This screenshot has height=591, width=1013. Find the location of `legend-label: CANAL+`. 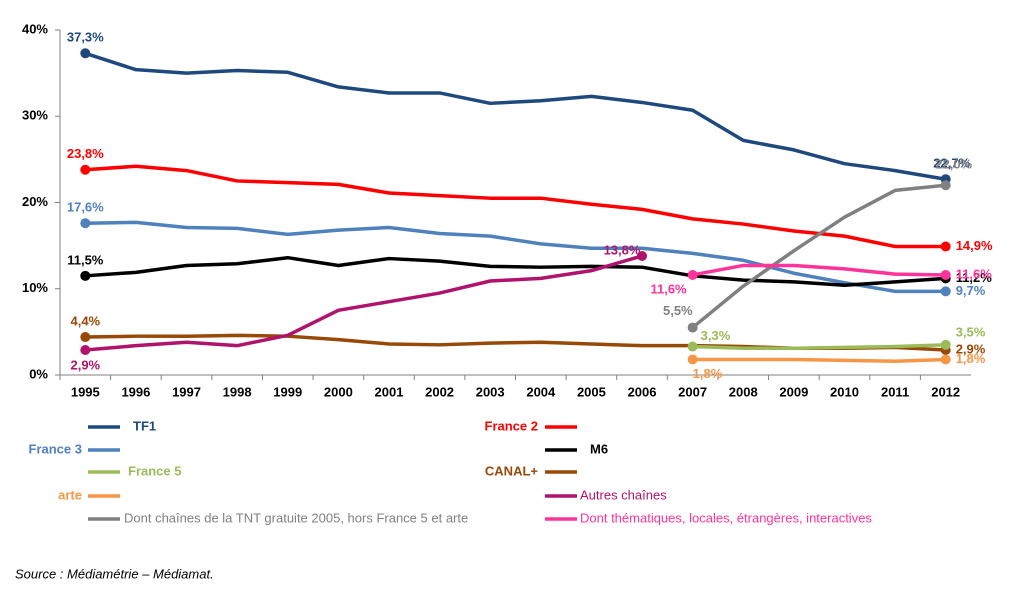

legend-label: CANAL+ is located at coordinates (511, 470).